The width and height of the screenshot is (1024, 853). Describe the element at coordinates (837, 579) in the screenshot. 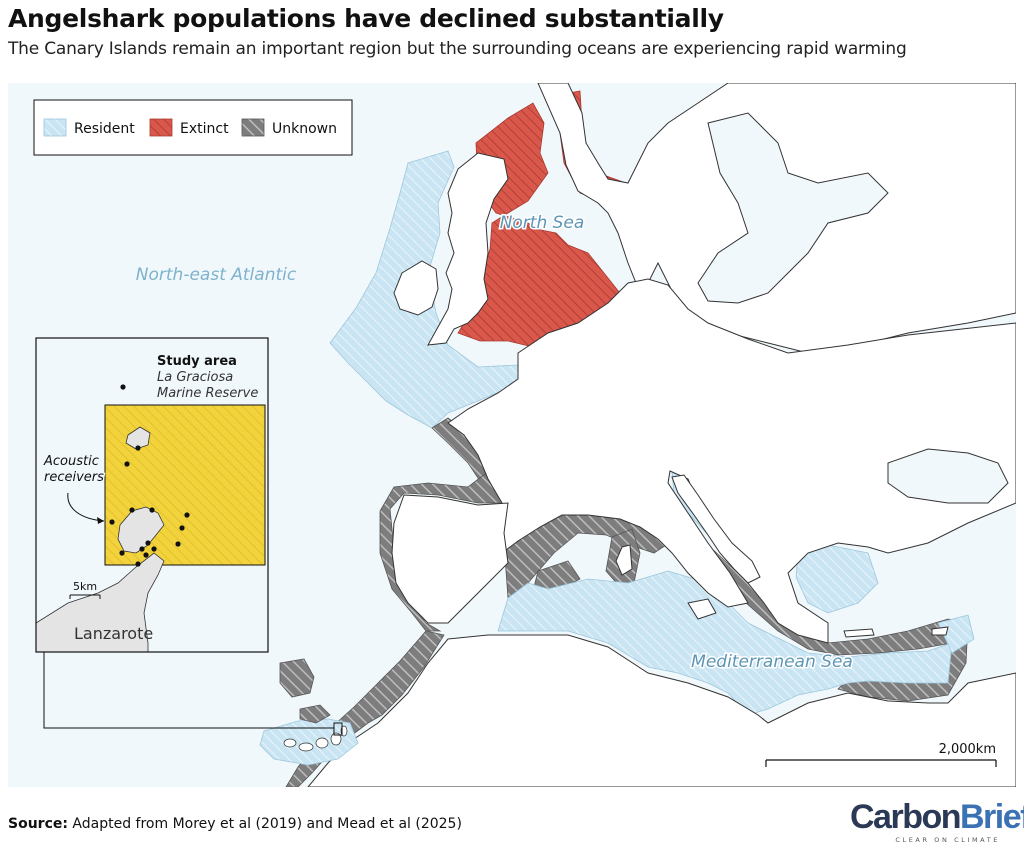

I see `resident-zone-aegean` at that location.